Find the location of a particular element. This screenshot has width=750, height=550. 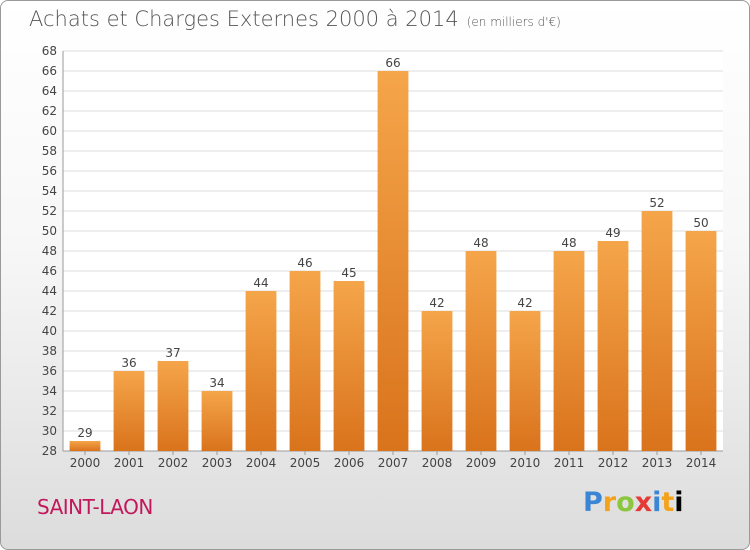

y-tick-label: 58 is located at coordinates (49, 151).